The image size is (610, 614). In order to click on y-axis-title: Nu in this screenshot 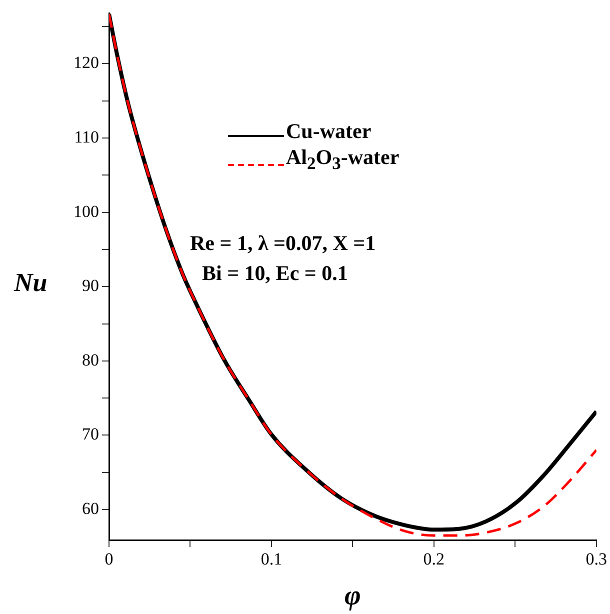, I will do `click(31, 283)`.